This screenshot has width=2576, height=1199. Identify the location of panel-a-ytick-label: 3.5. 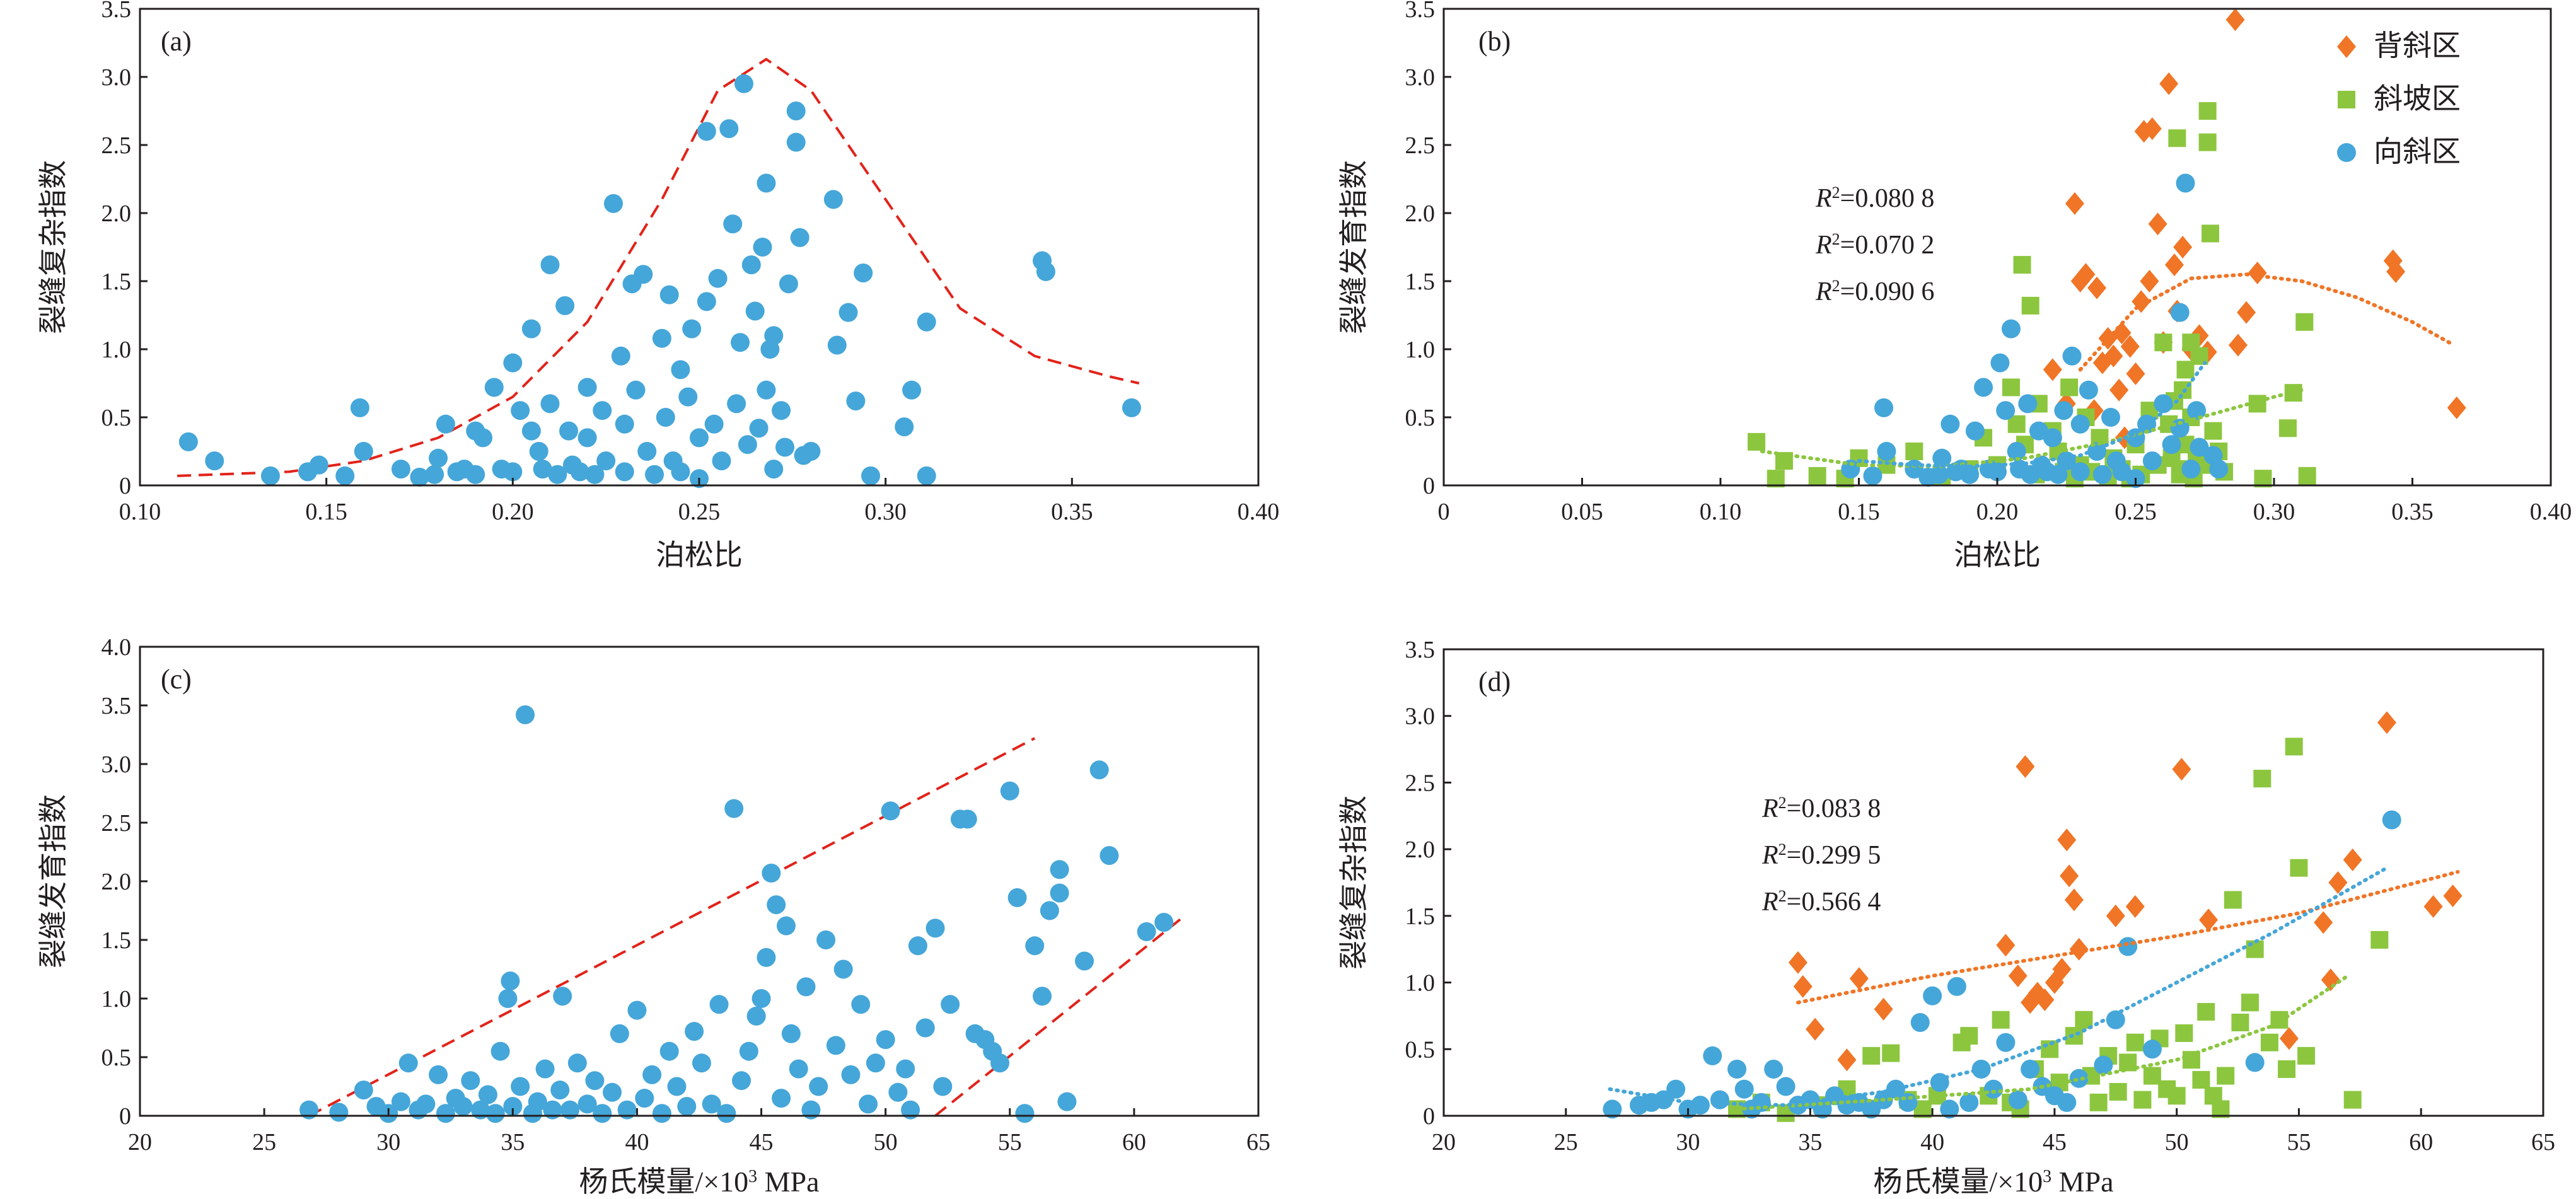
(117, 11).